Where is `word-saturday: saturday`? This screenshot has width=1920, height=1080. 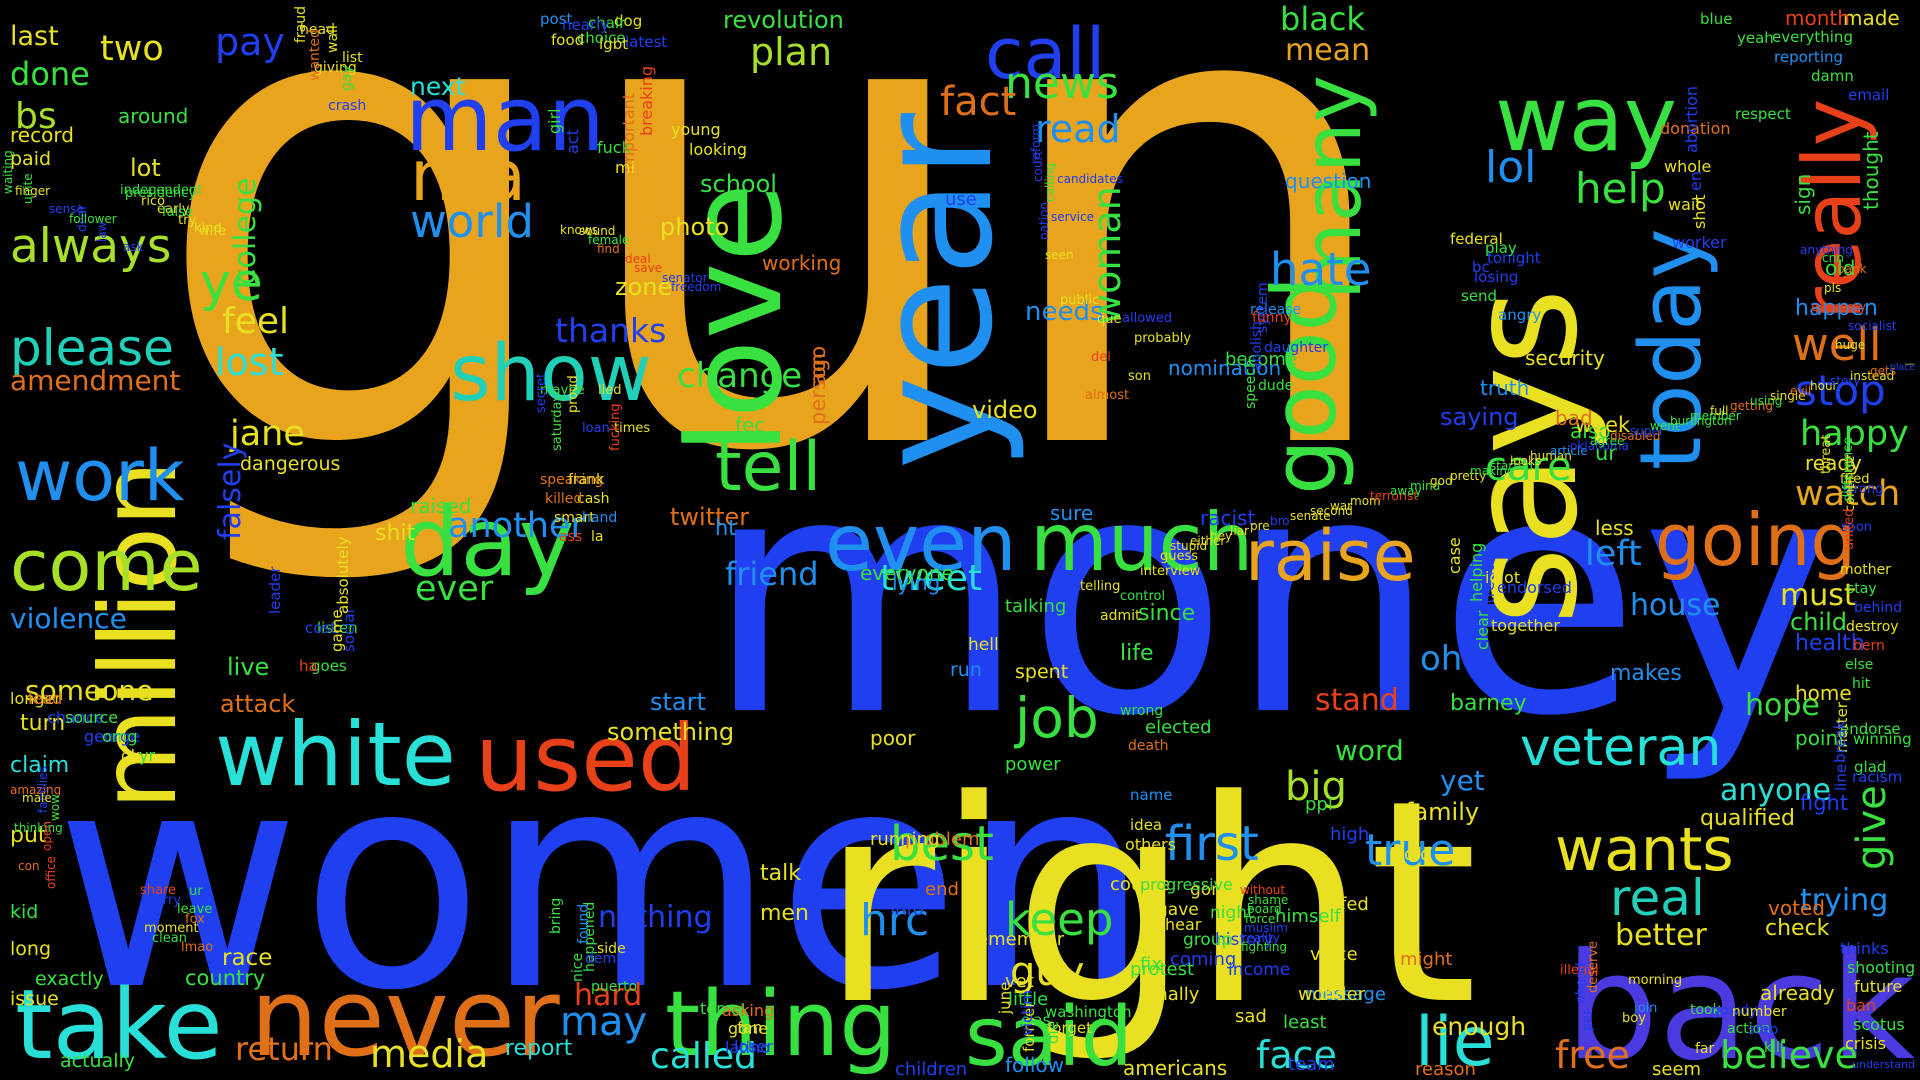 word-saturday: saturday is located at coordinates (557, 422).